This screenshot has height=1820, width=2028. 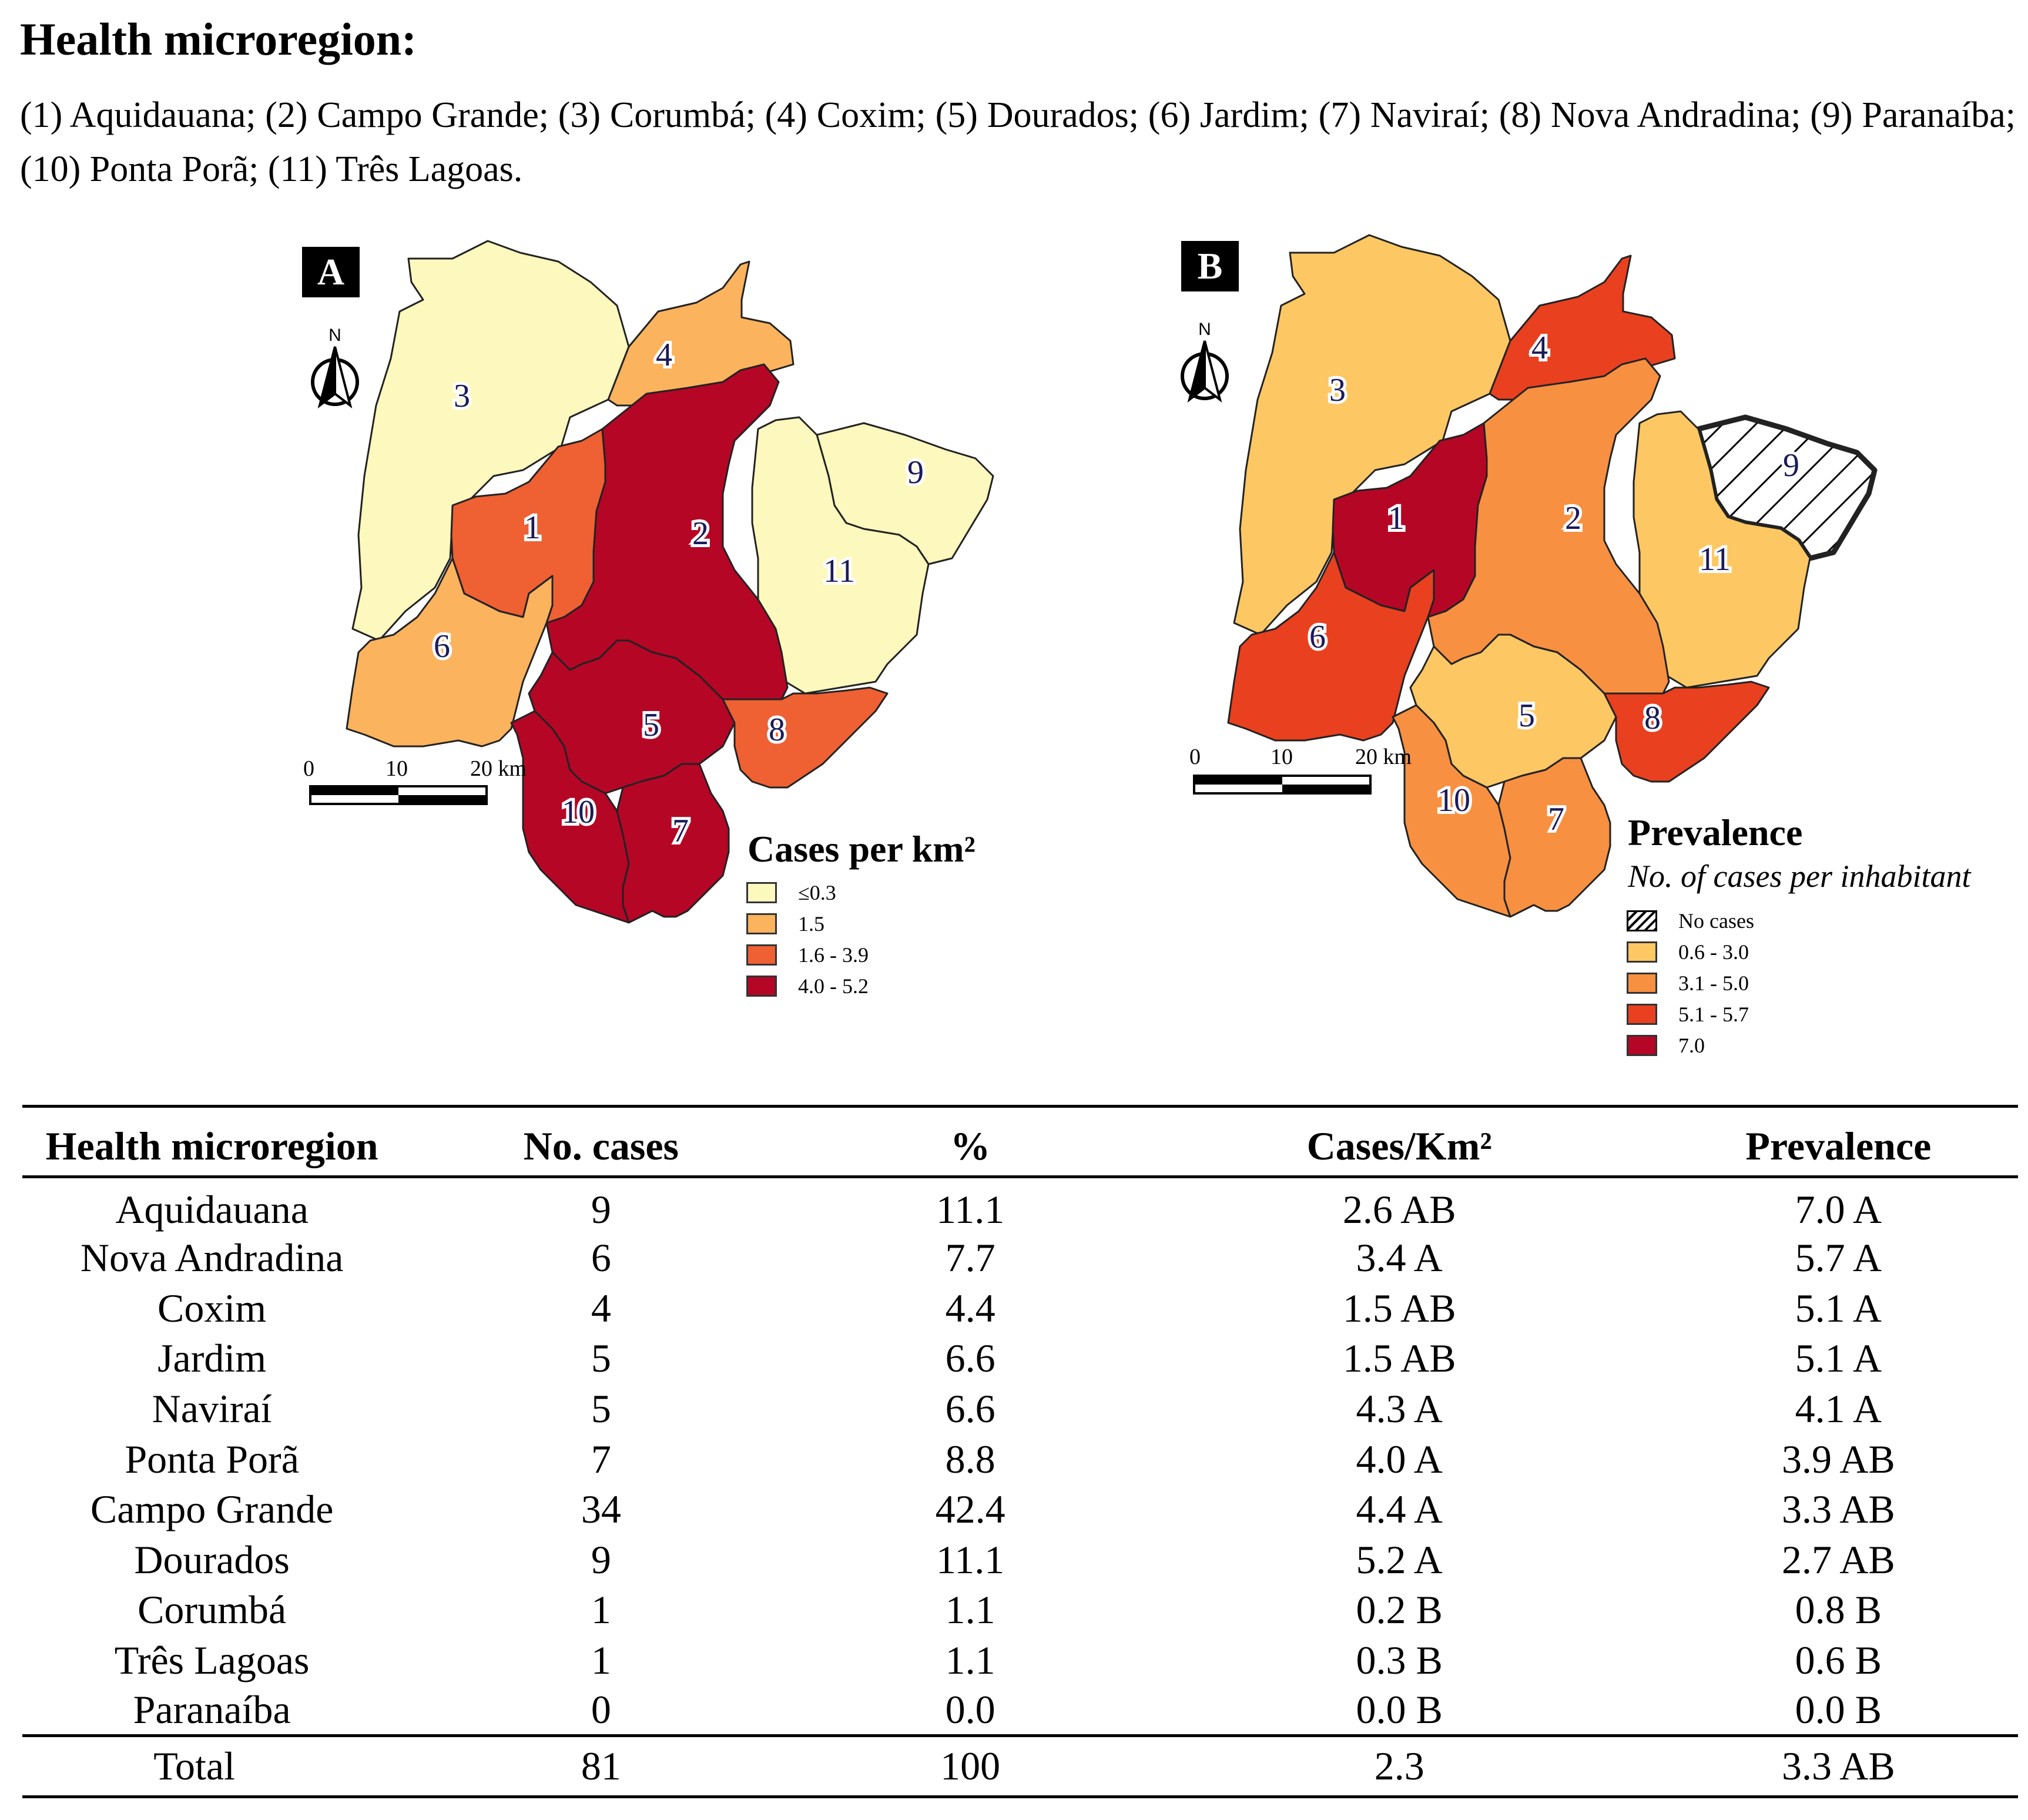 What do you see at coordinates (1838, 1209) in the screenshot?
I see `cell-prevalence: 7.0 A` at bounding box center [1838, 1209].